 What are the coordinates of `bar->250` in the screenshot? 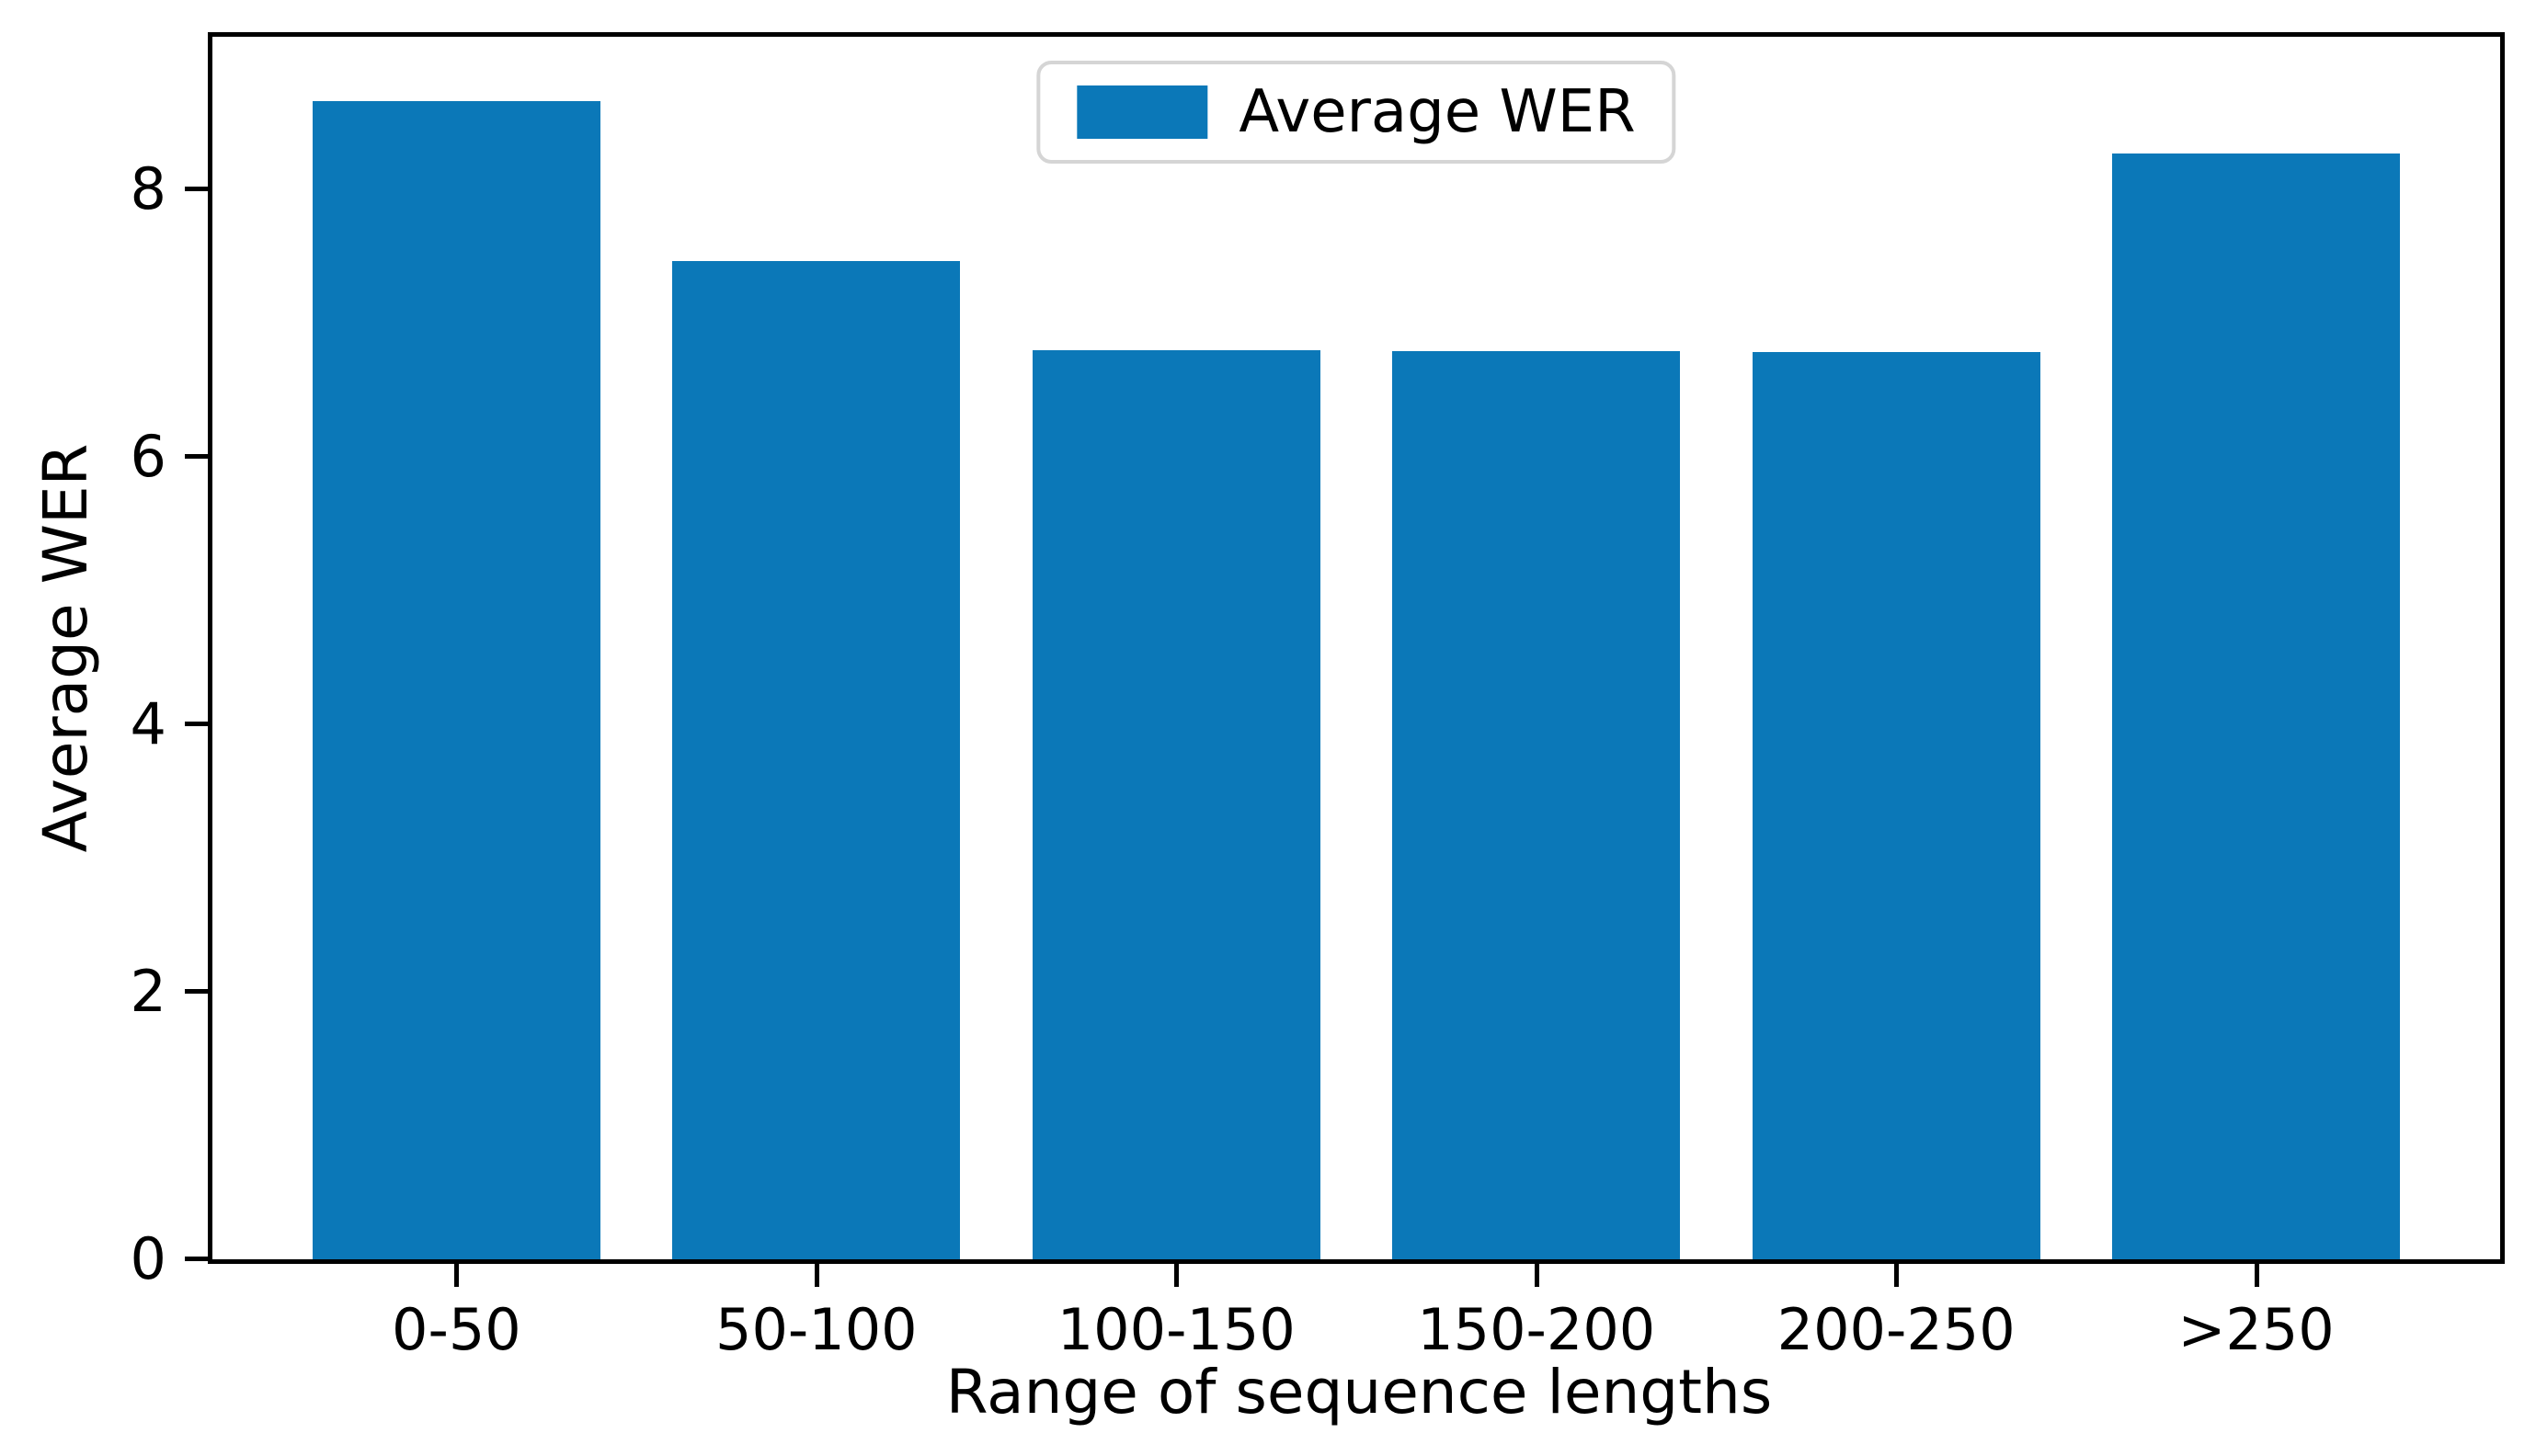 It's located at (2256, 706).